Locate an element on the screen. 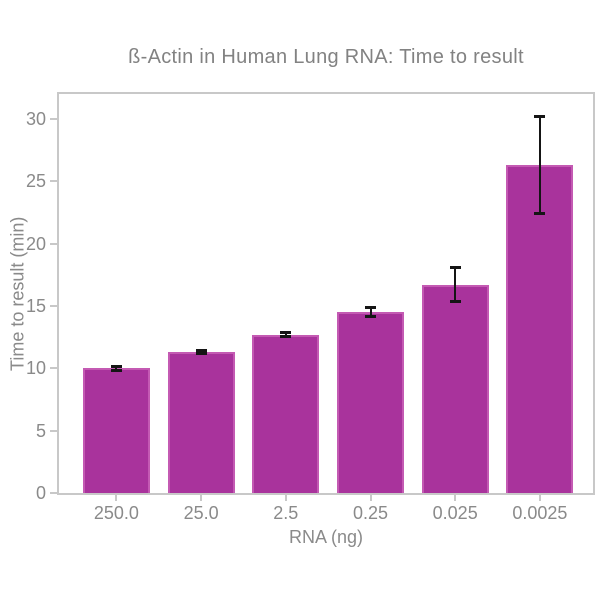 Image resolution: width=600 pixels, height=600 pixels. x-tick-label: 2.5 is located at coordinates (286, 513).